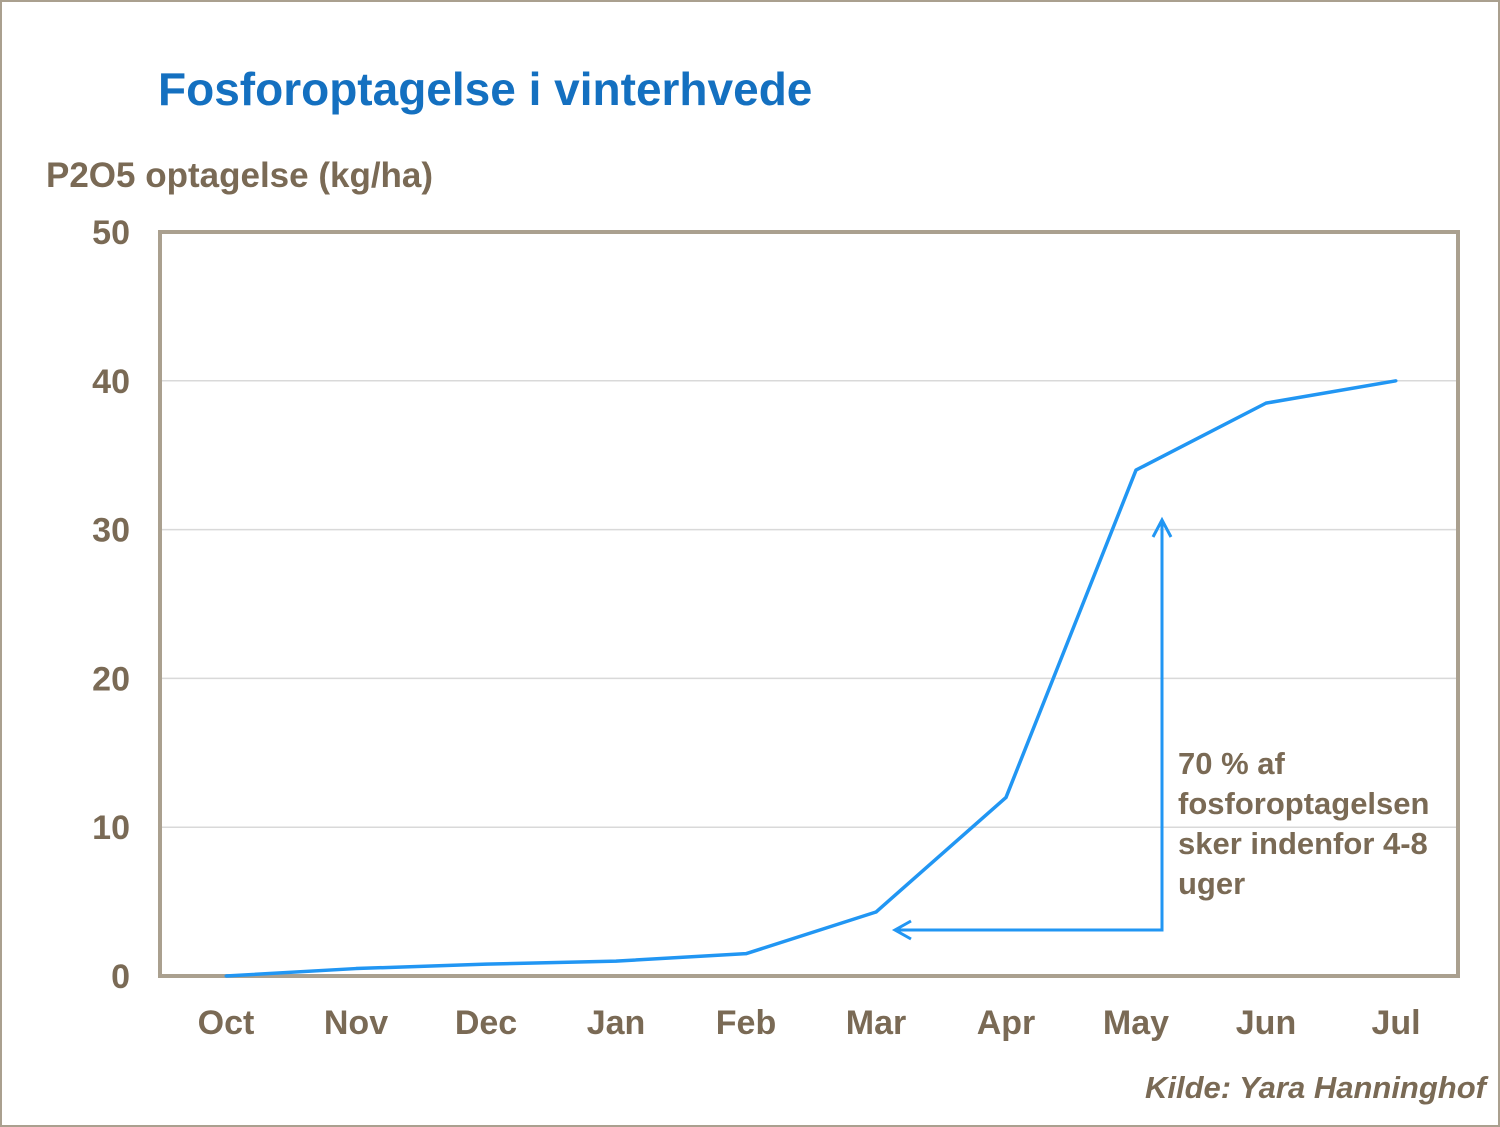 The width and height of the screenshot is (1500, 1127). I want to click on x-tick-label: Nov, so click(356, 1023).